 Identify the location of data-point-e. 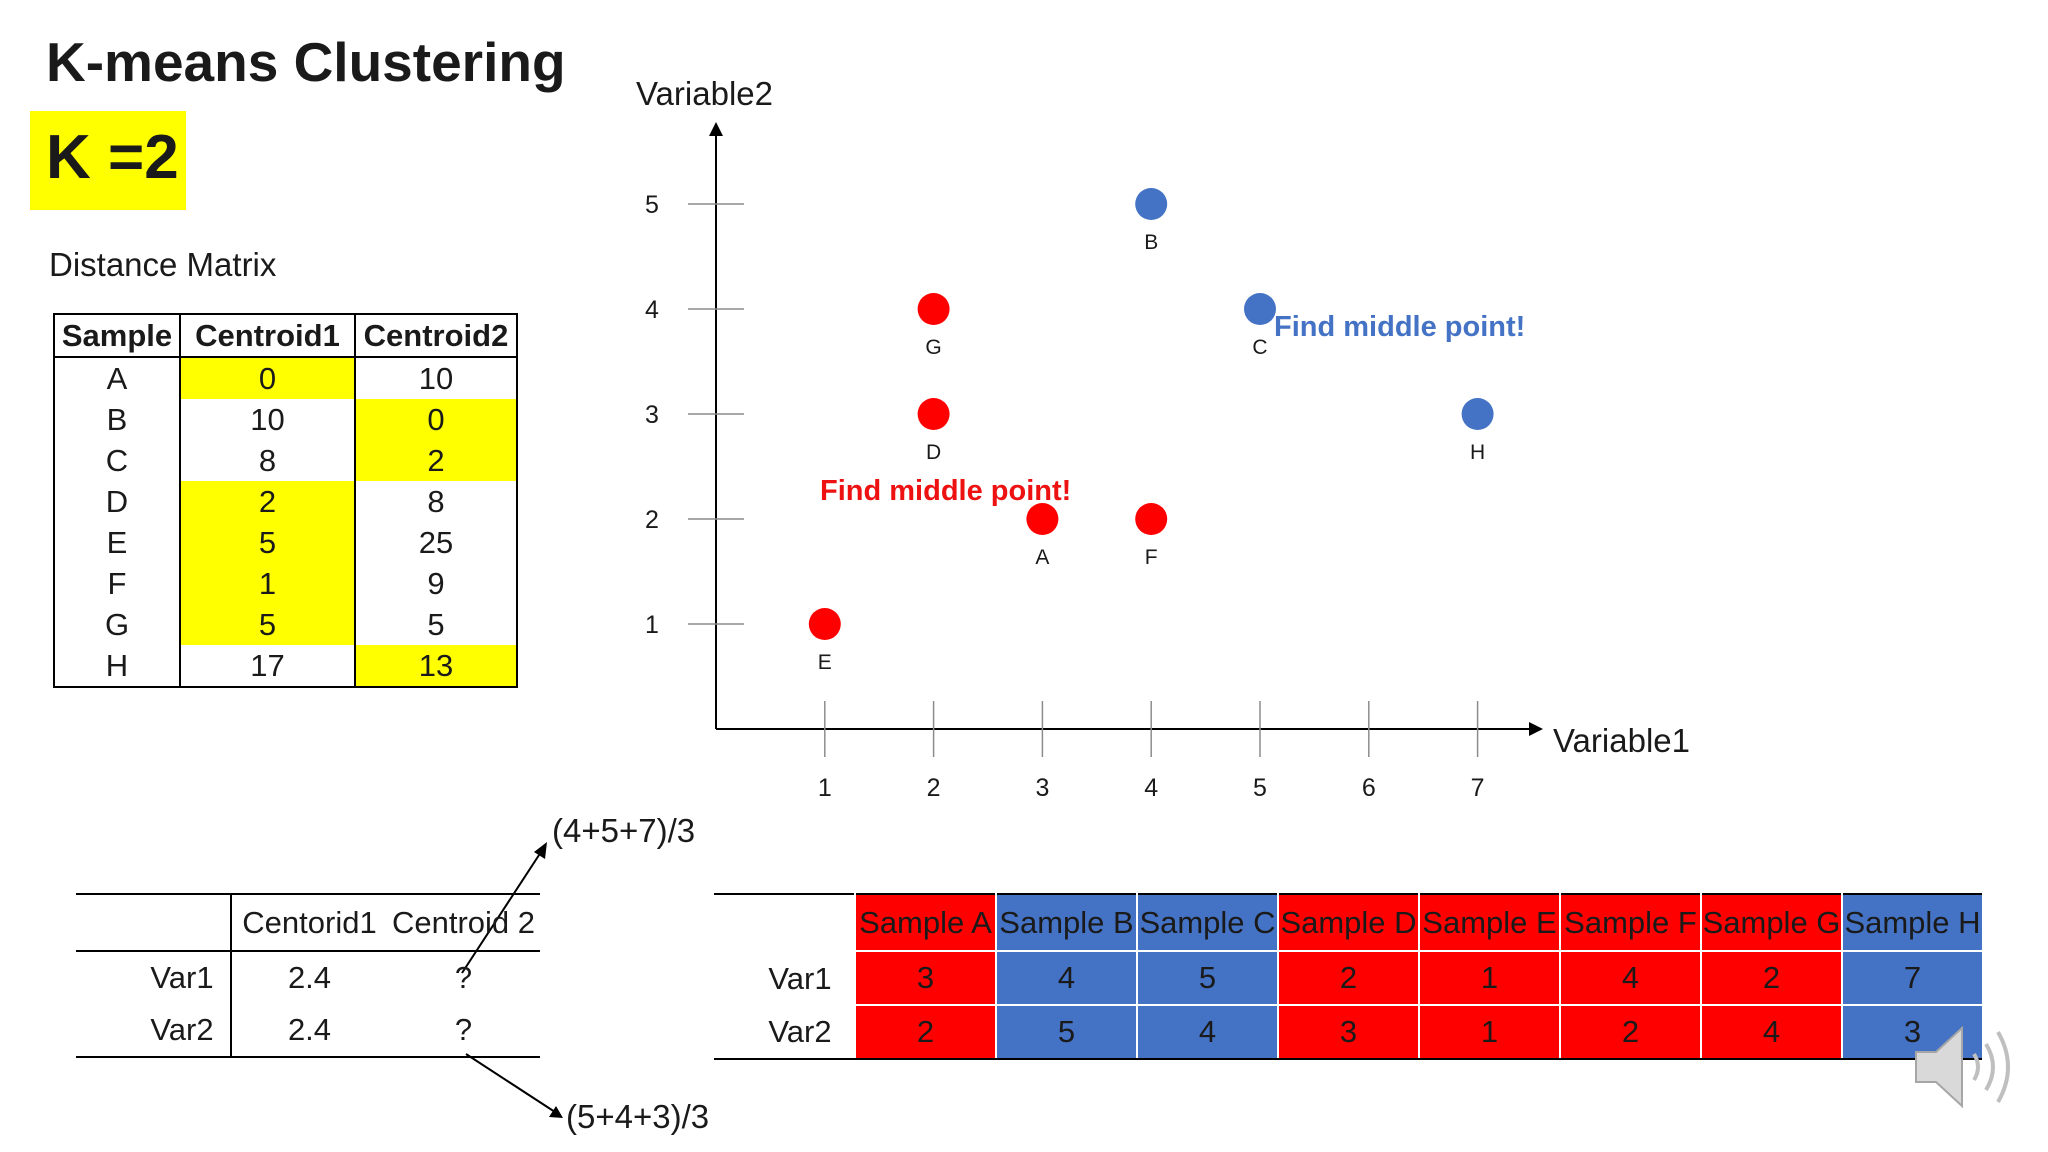
(824, 624).